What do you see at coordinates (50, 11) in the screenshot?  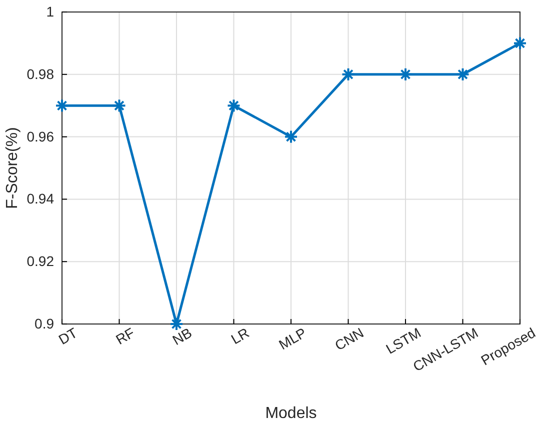 I see `y-tick-label: 1` at bounding box center [50, 11].